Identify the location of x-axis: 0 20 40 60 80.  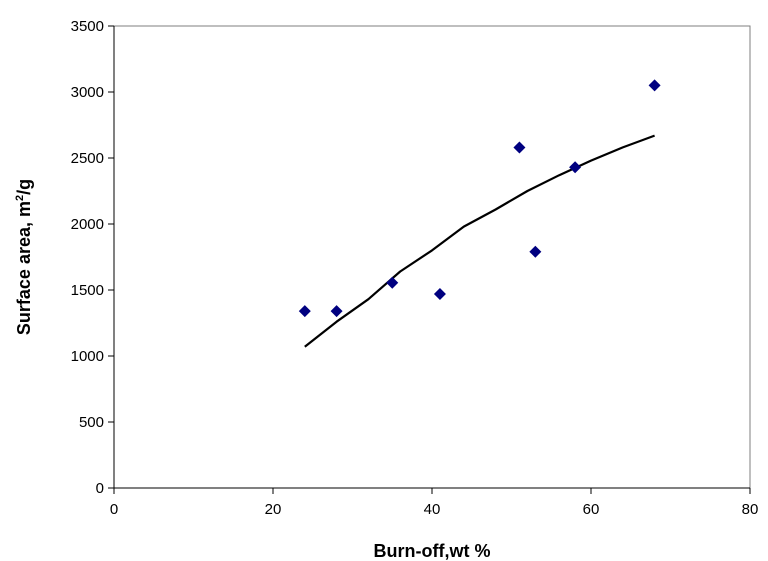
(434, 502).